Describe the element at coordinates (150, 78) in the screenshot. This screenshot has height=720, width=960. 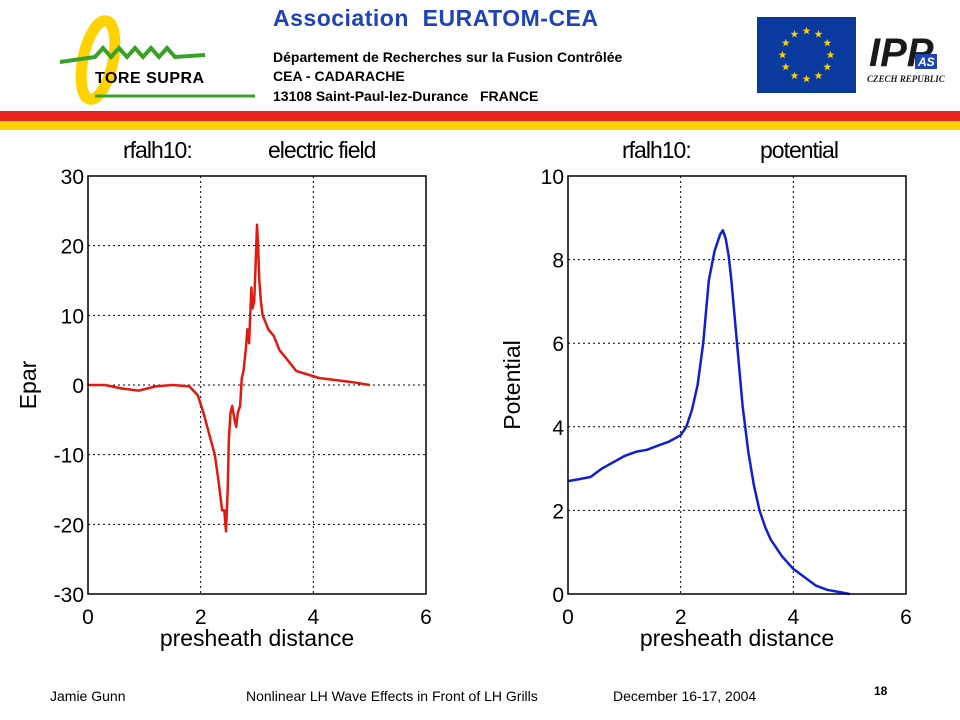
I see `logo-text: TORE SUPRA` at that location.